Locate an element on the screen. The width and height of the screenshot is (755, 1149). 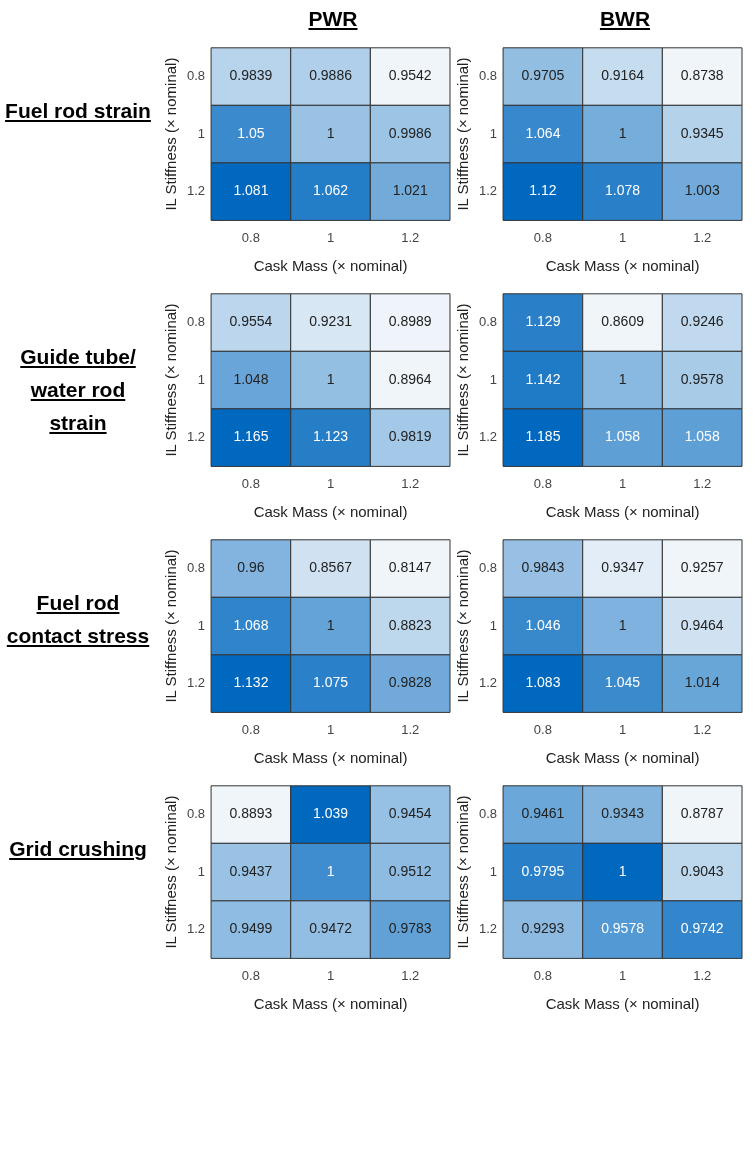
chart-title: BWR is located at coordinates (625, 19).